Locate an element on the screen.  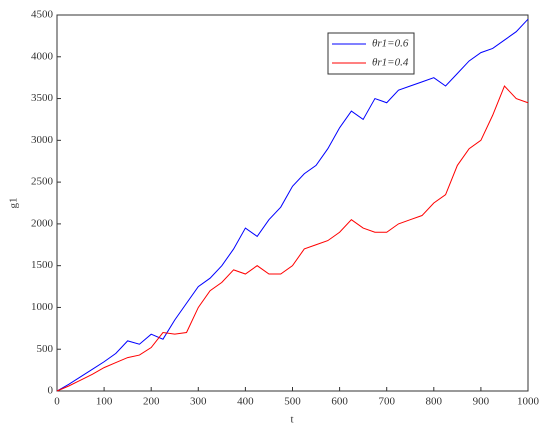
legend-label: θr1=0.6 is located at coordinates (390, 44).